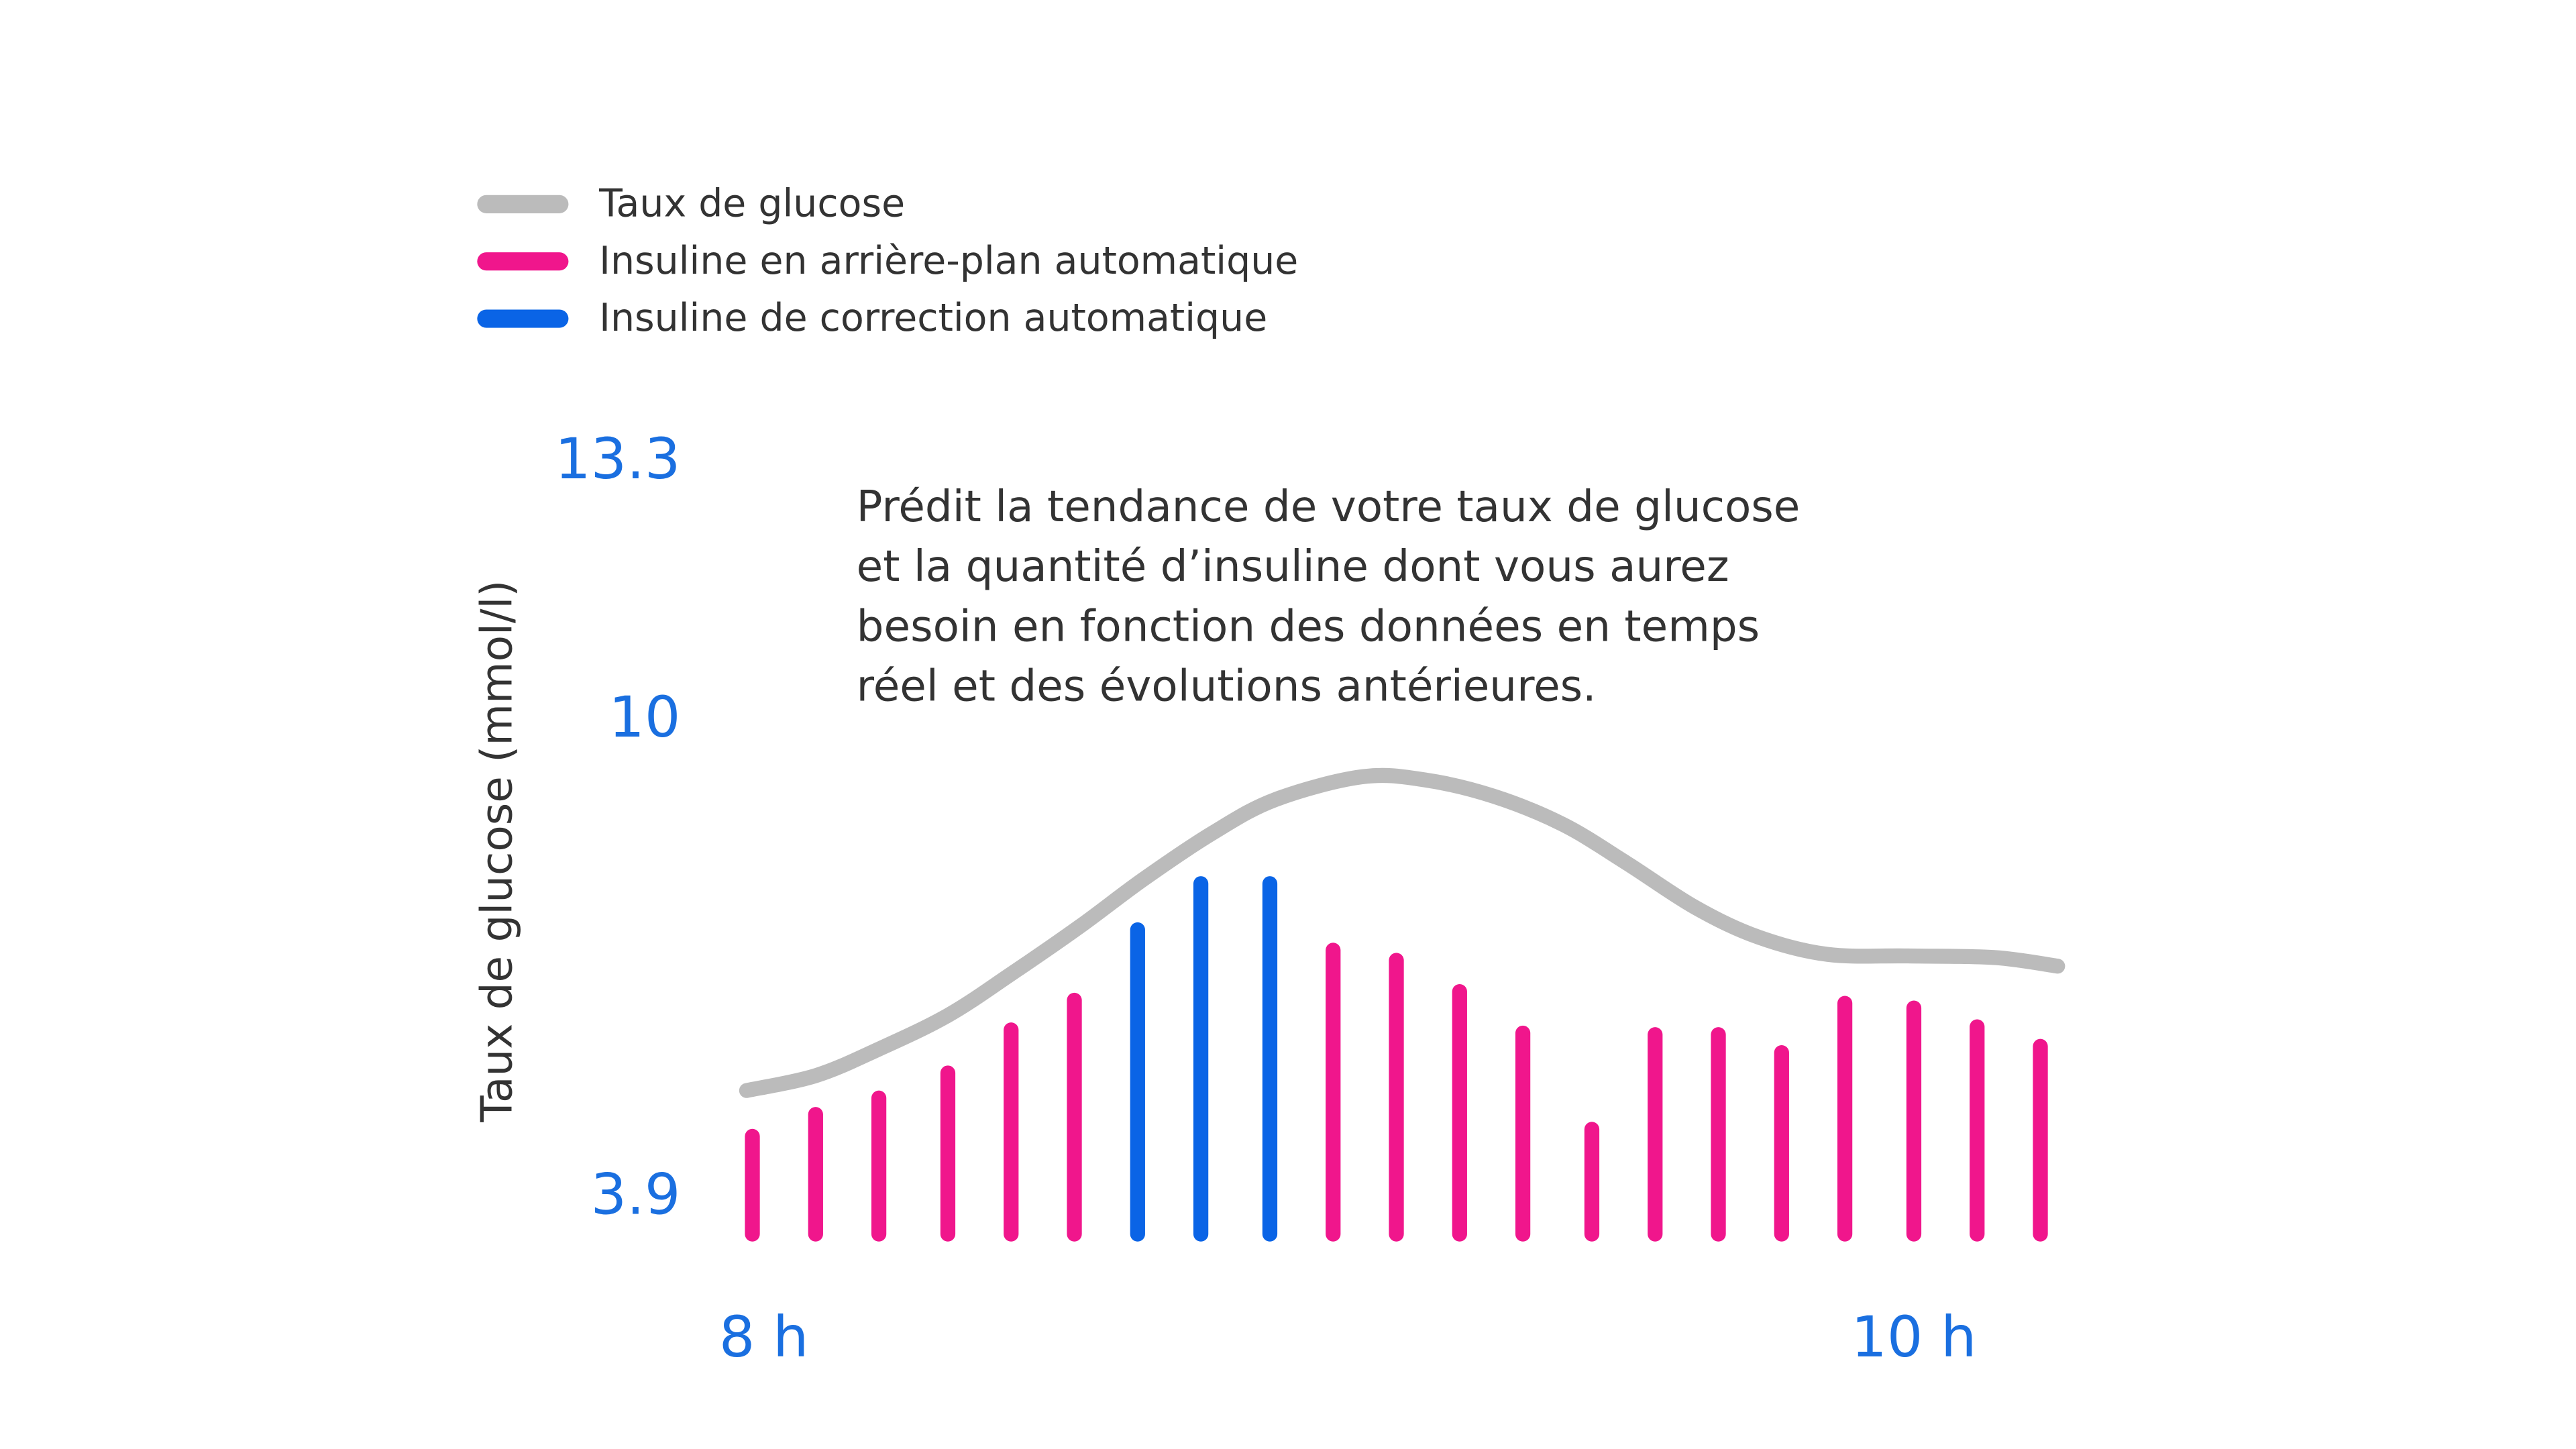 This screenshot has width=2576, height=1449. I want to click on x-tick-label: 8 h, so click(764, 1337).